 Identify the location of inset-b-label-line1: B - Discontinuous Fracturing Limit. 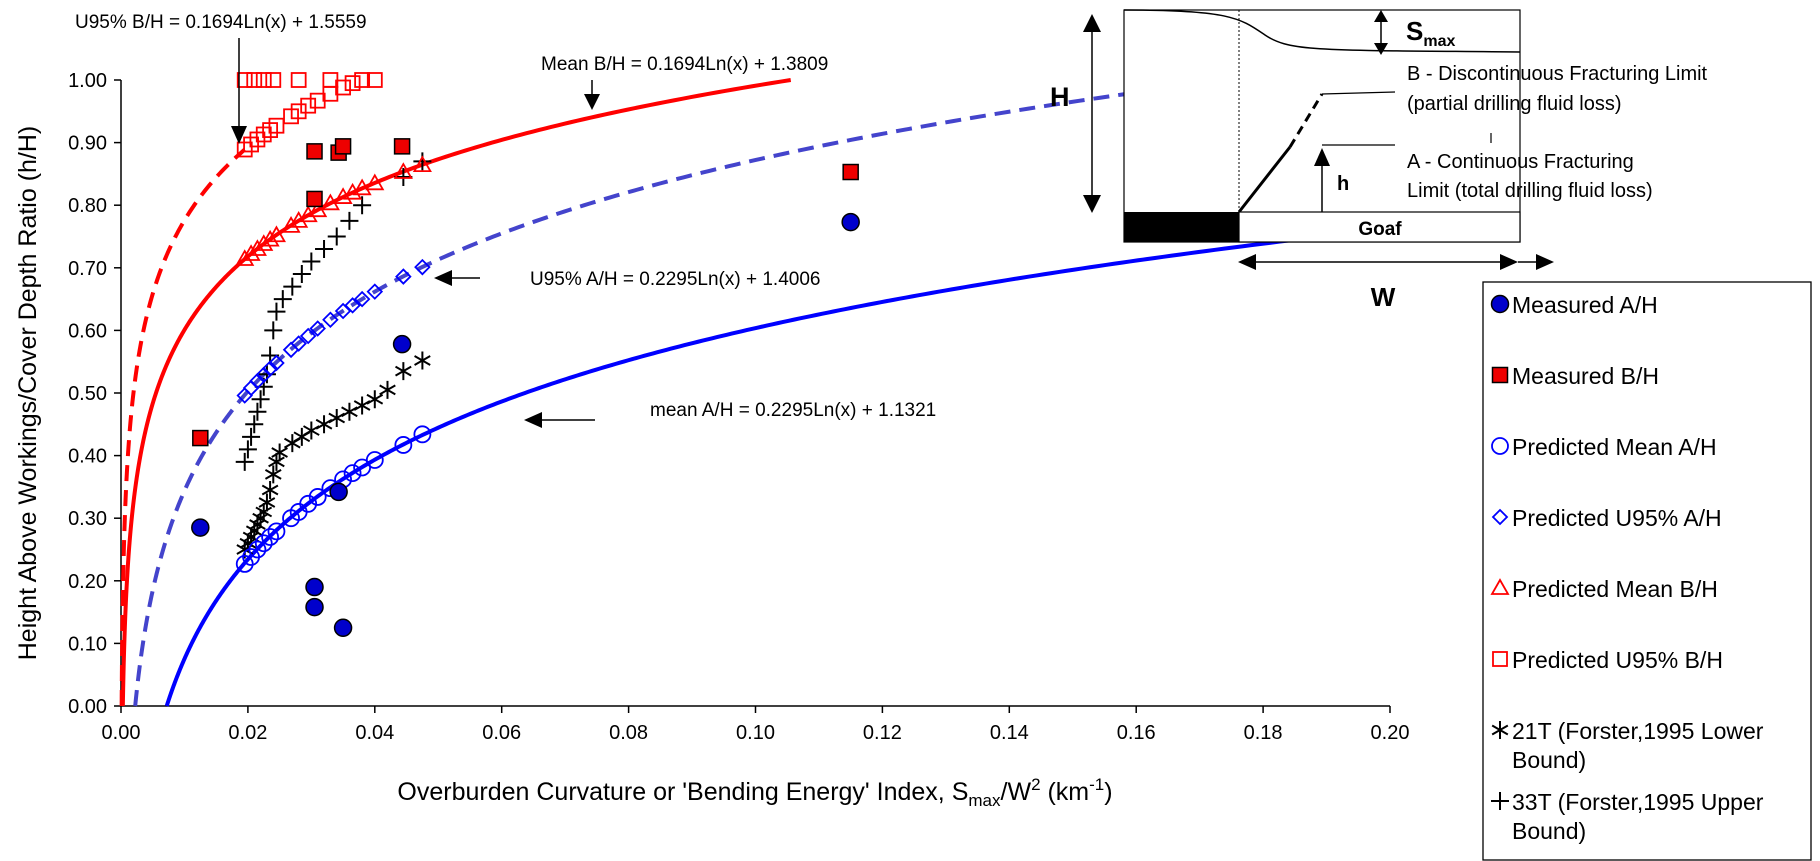
(1557, 74).